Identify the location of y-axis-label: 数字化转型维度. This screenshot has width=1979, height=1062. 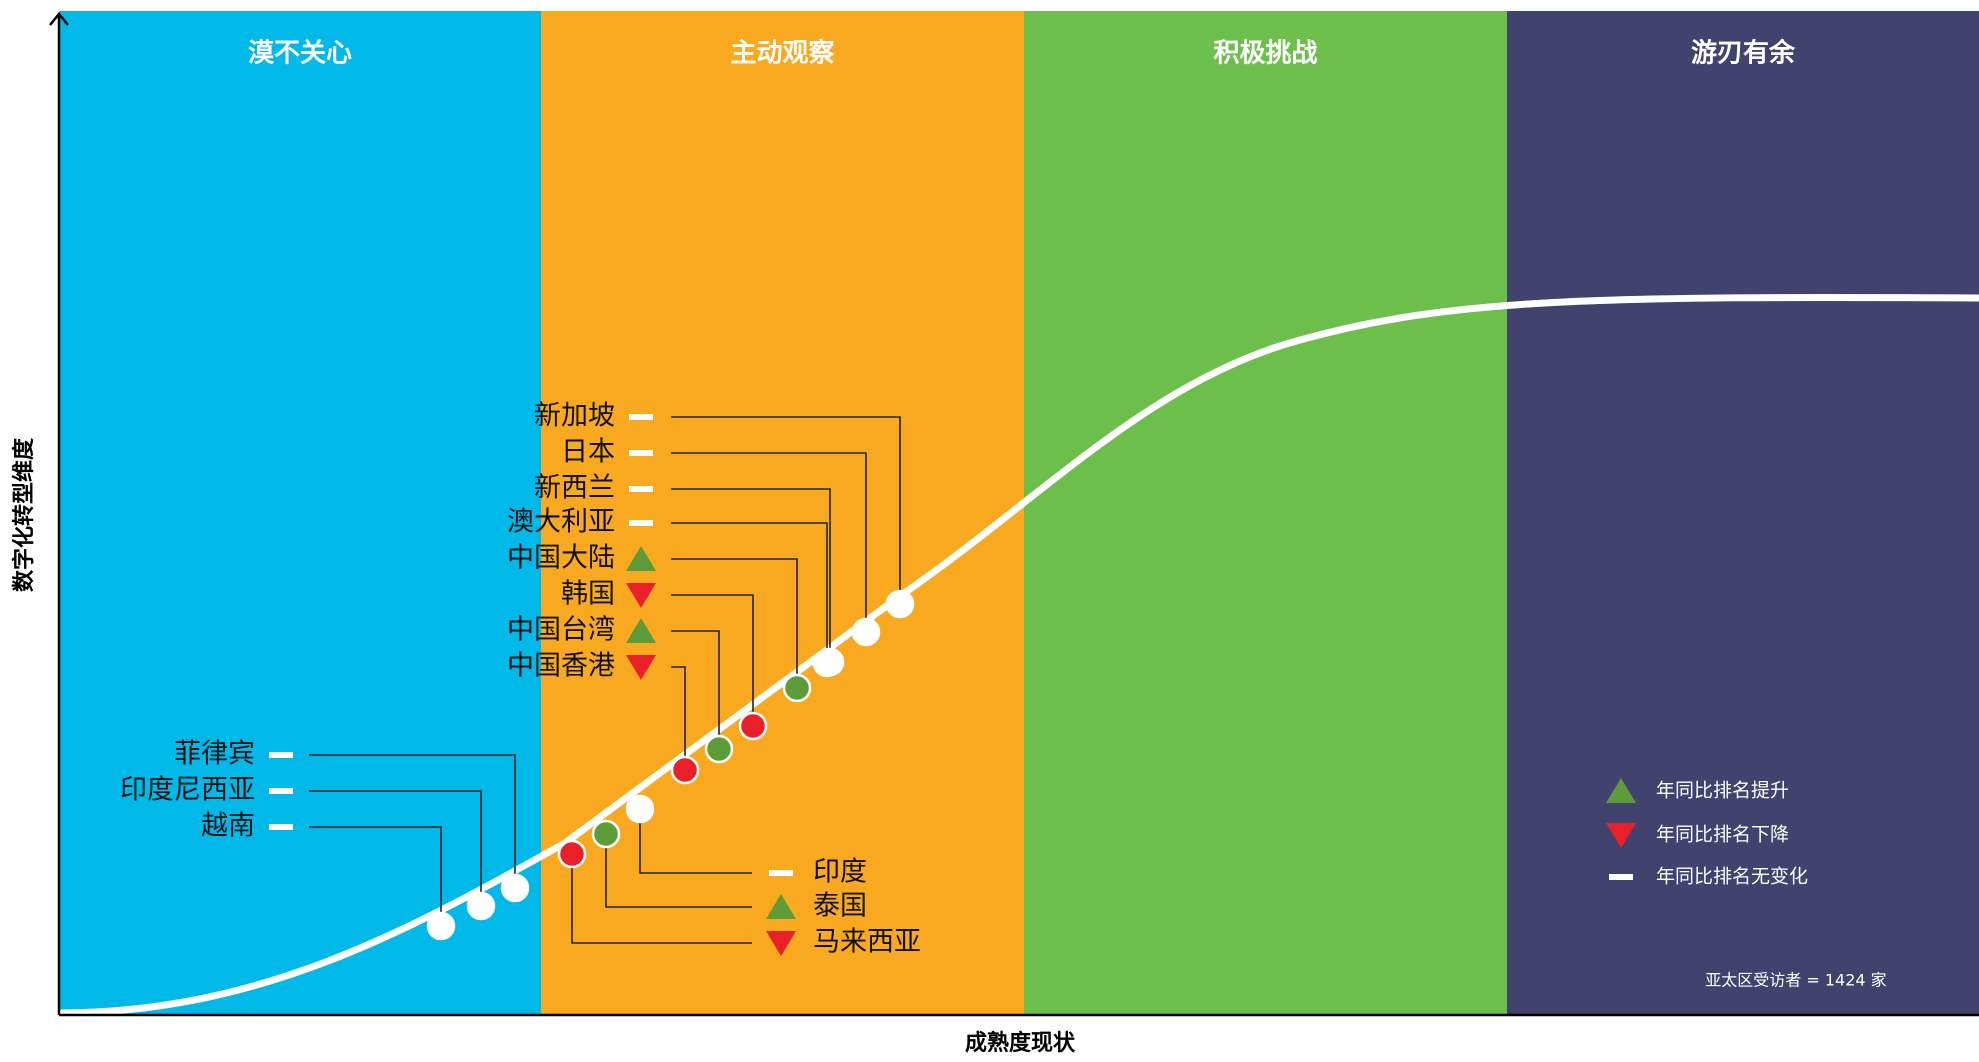
(24, 514).